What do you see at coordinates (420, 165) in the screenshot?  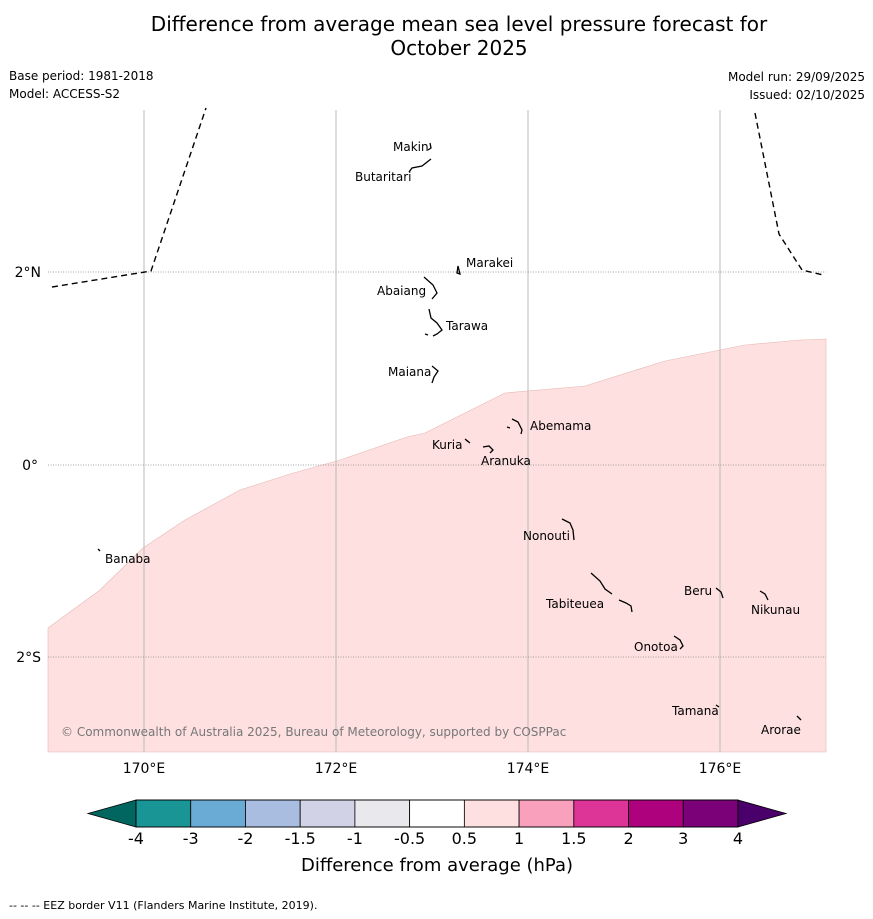 I see `island-shape-butaritari` at bounding box center [420, 165].